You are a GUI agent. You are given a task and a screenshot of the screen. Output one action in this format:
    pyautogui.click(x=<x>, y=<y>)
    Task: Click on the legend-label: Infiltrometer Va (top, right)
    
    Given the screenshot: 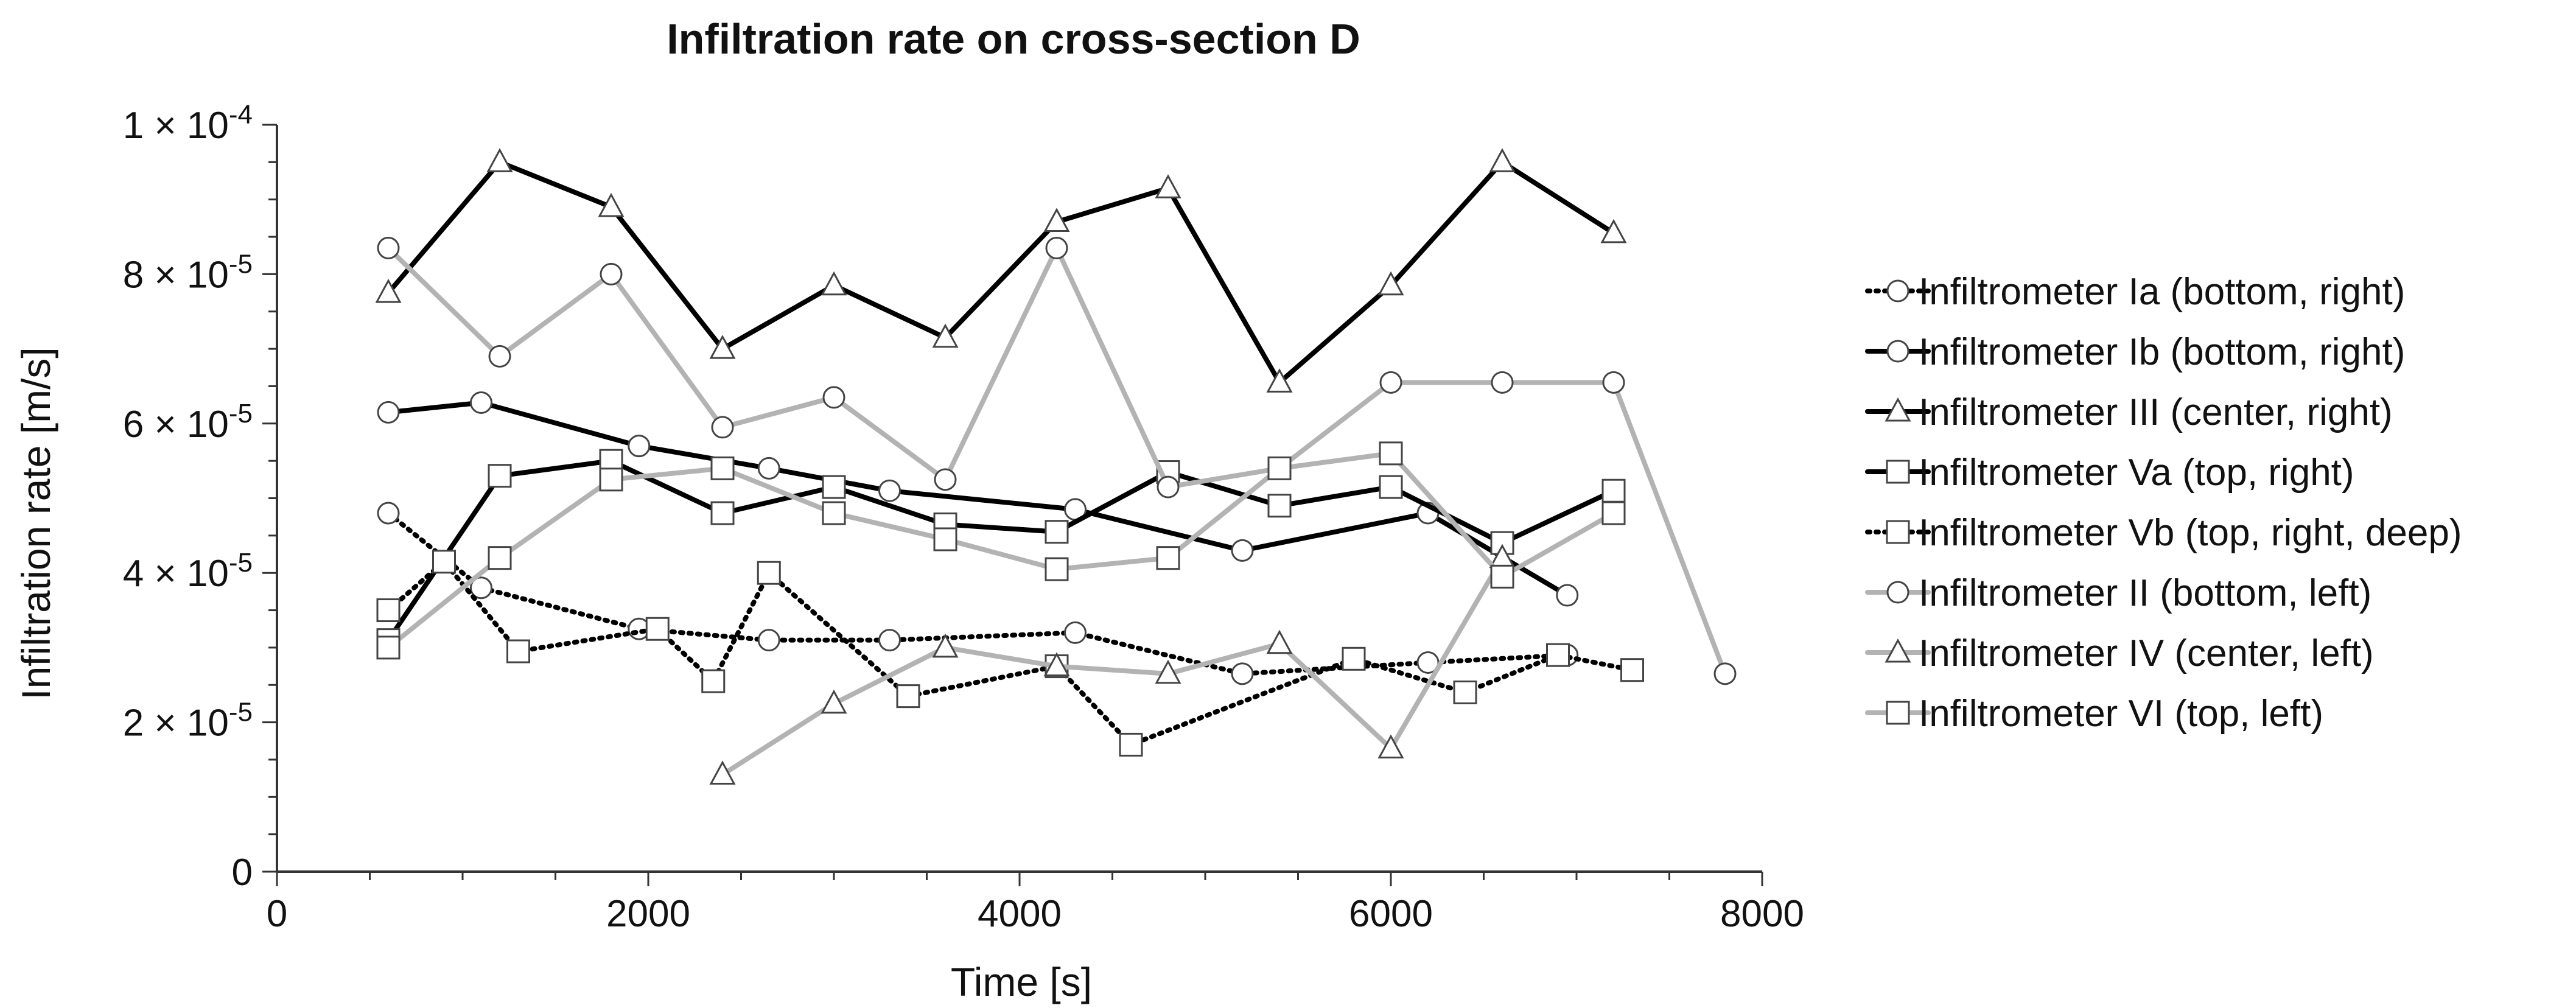 What is the action you would take?
    pyautogui.click(x=2136, y=473)
    